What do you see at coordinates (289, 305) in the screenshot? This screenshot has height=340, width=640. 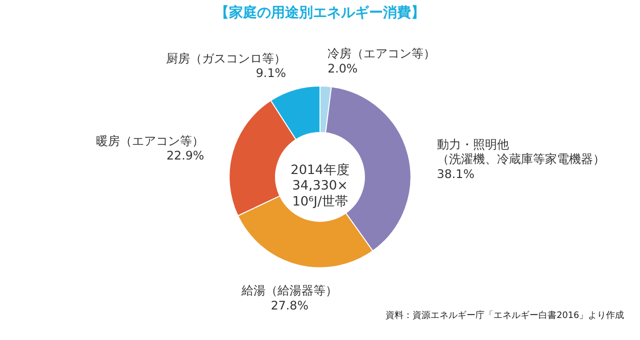 I see `data-label: 27.8%` at bounding box center [289, 305].